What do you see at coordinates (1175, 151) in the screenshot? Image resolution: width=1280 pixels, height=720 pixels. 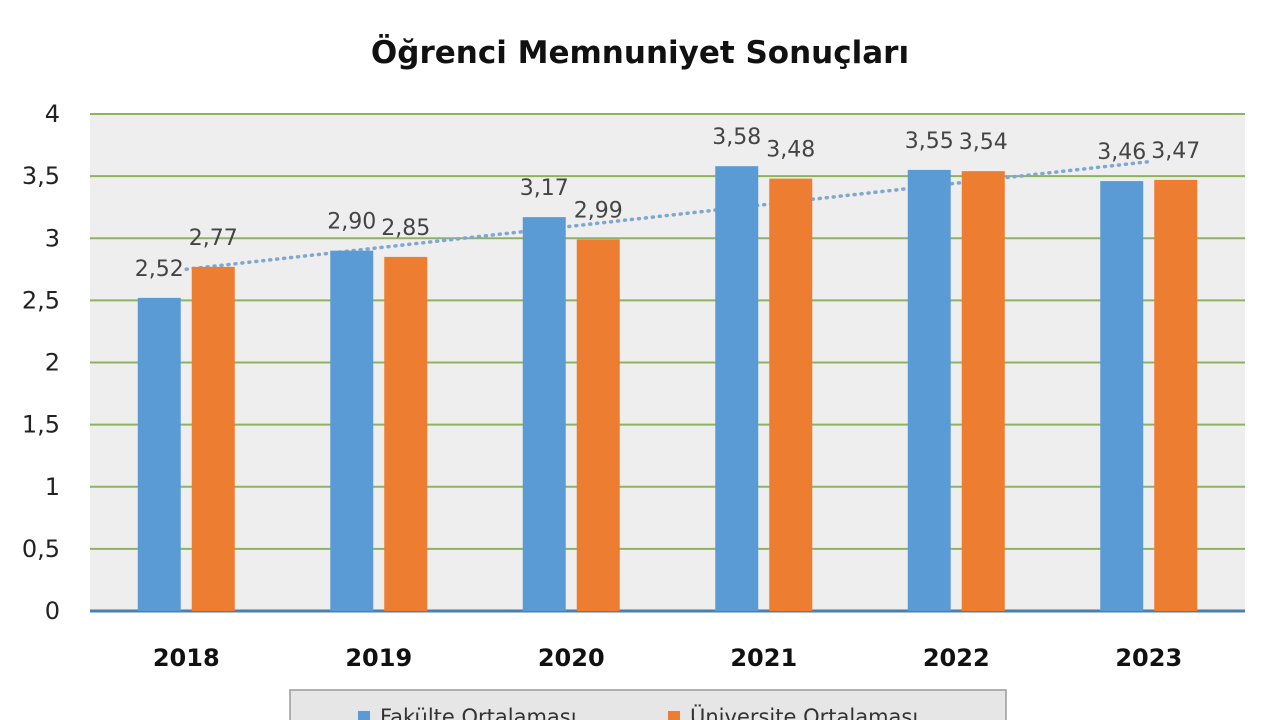 I see `data-label: 3,47` at bounding box center [1175, 151].